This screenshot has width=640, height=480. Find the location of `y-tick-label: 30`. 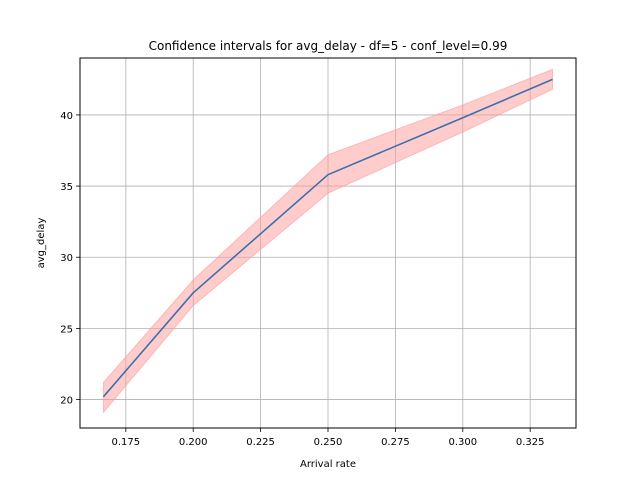

y-tick-label: 30 is located at coordinates (66, 258).